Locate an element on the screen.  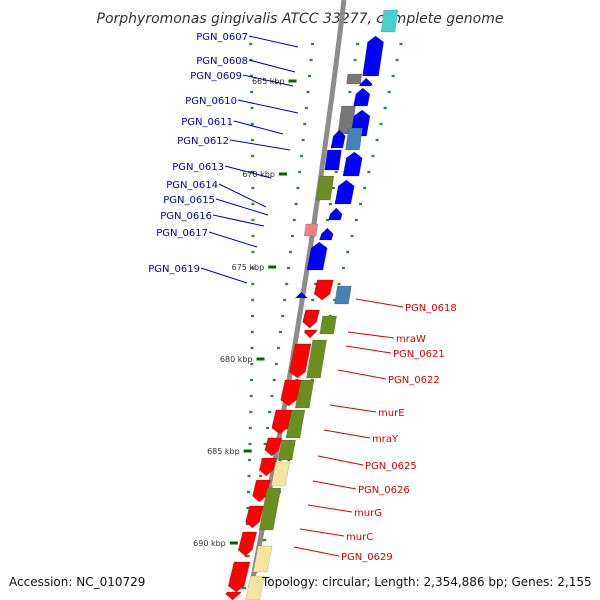
gene-label-left: PGN_0617 is located at coordinates (182, 233).